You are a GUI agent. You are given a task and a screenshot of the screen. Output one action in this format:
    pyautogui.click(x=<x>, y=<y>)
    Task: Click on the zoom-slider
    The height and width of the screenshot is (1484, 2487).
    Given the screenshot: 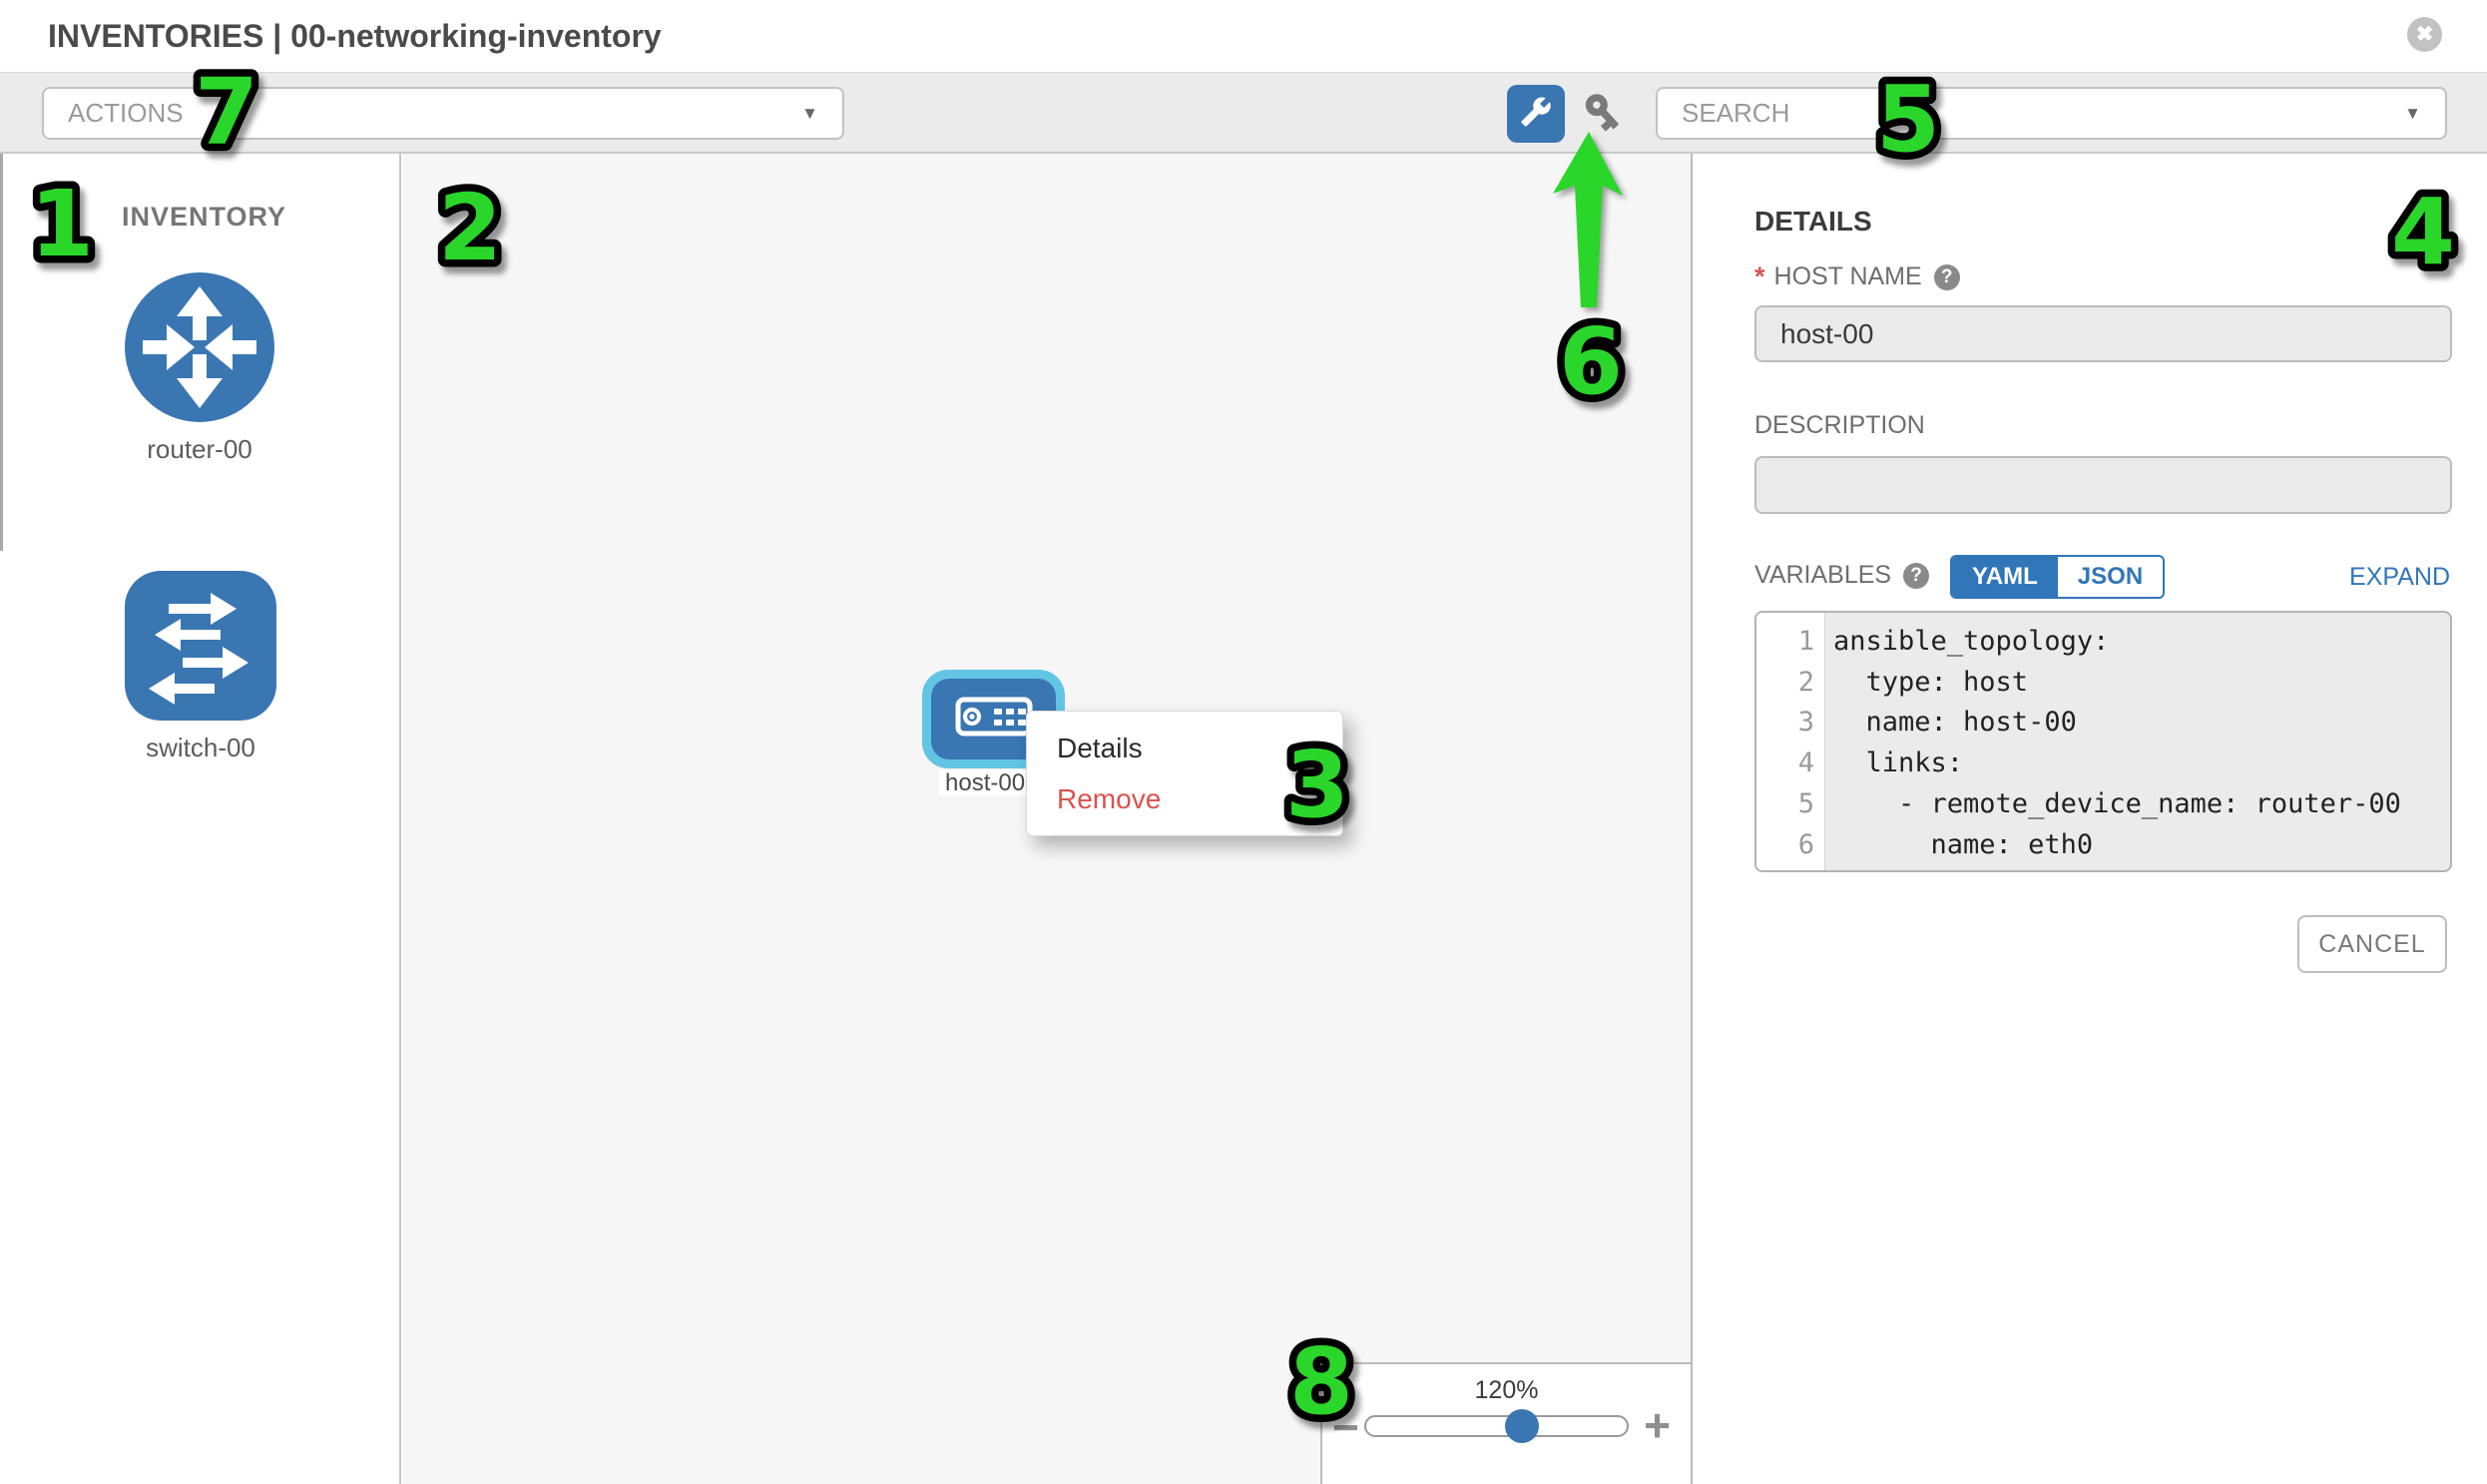 What is the action you would take?
    pyautogui.click(x=1496, y=1426)
    